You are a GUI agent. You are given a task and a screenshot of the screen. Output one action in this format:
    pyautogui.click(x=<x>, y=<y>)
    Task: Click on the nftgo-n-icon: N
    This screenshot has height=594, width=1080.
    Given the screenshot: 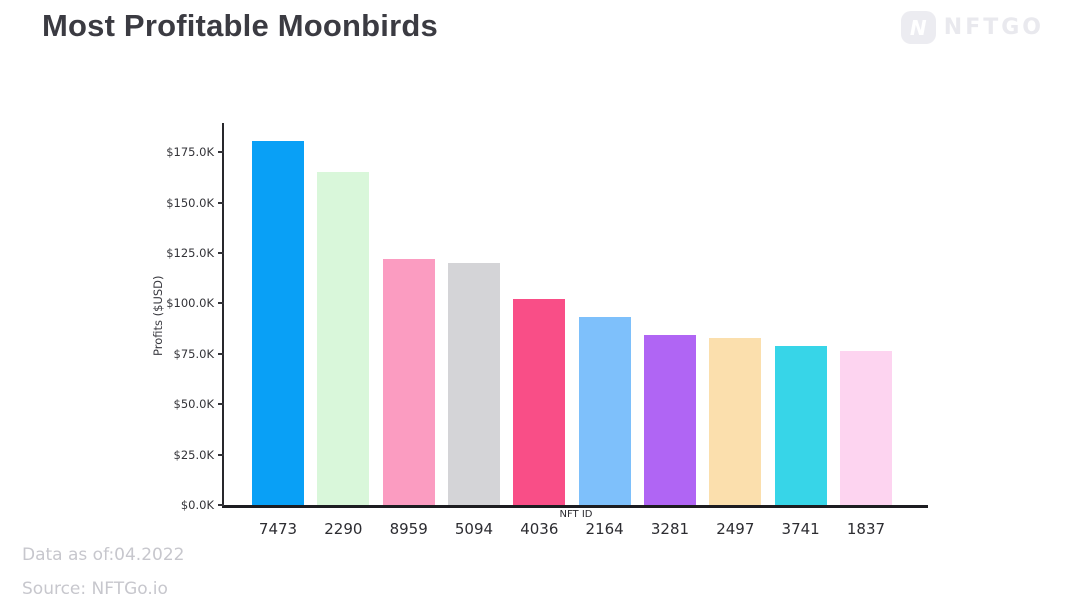 What is the action you would take?
    pyautogui.click(x=918, y=27)
    